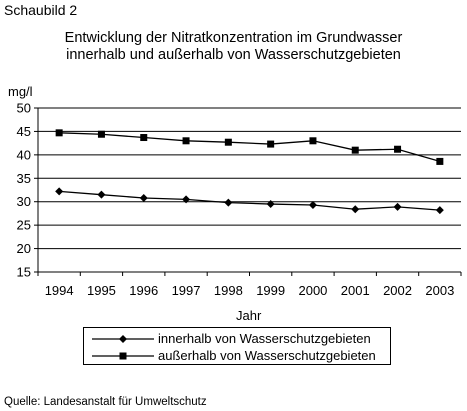 This screenshot has width=467, height=411. Describe the element at coordinates (439, 290) in the screenshot. I see `x-tick-label: 2003` at that location.